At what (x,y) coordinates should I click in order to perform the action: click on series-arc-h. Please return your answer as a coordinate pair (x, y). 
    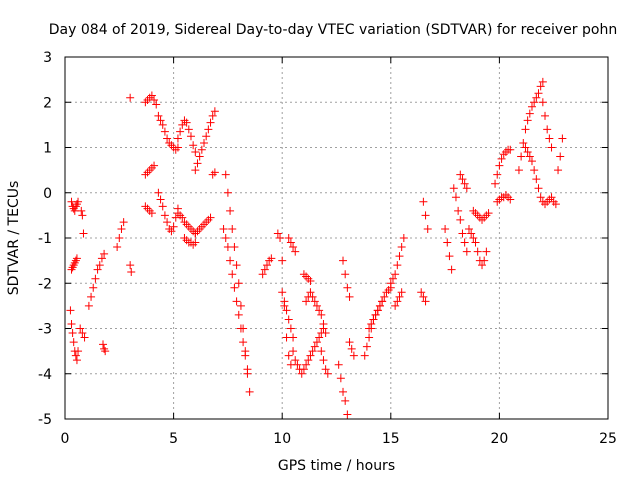
    Looking at the image, I should click on (120, 235).